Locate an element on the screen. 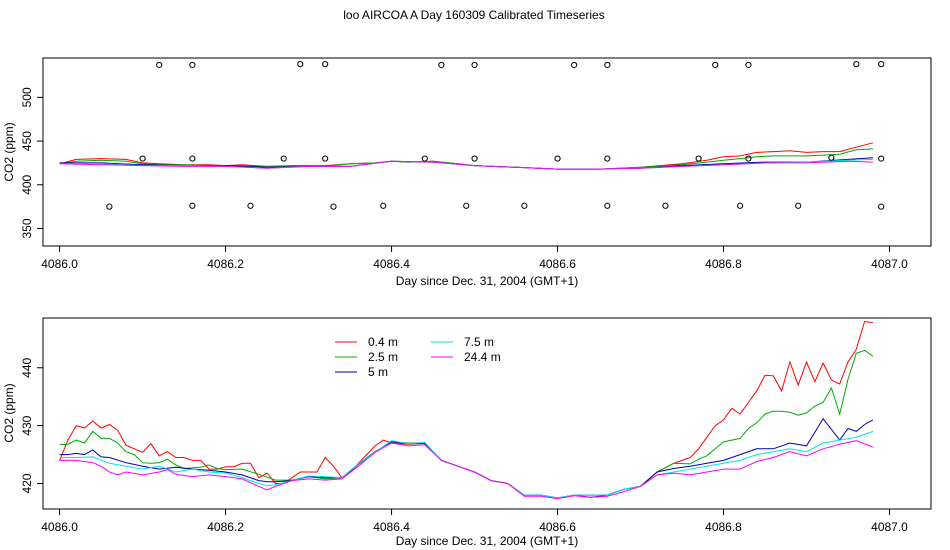  y-tick-label: 440 is located at coordinates (27, 367).